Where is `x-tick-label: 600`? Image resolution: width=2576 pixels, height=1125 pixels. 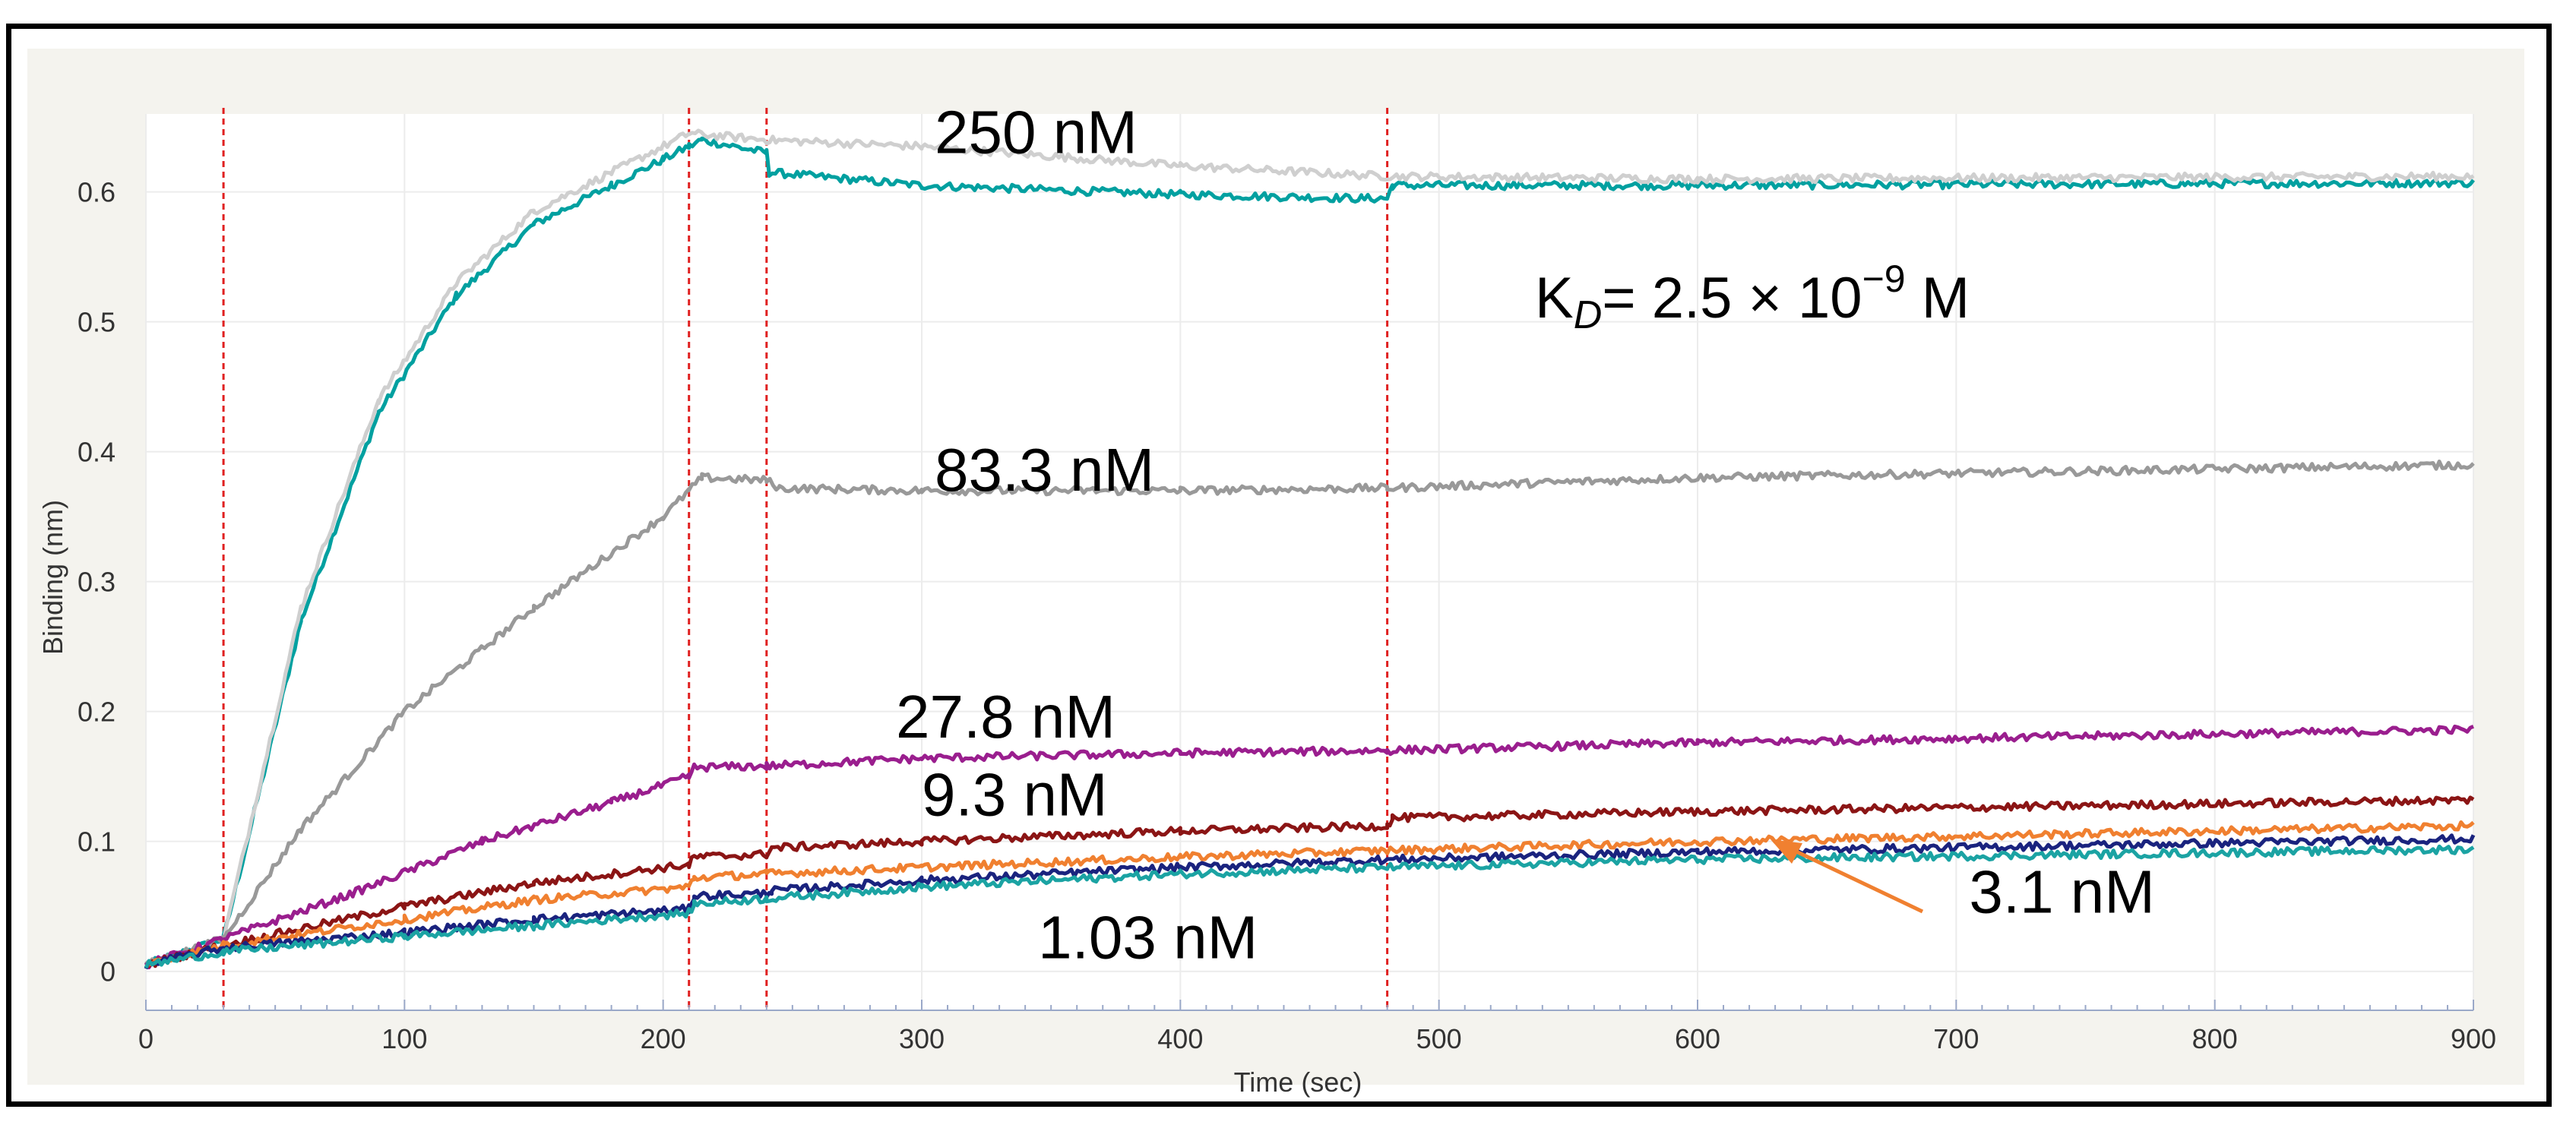 x-tick-label: 600 is located at coordinates (1697, 1038).